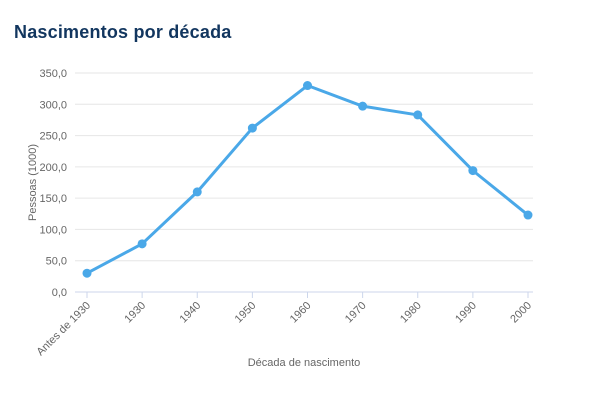 This screenshot has height=400, width=600. I want to click on chart-title: Nascimentos por década, so click(123, 32).